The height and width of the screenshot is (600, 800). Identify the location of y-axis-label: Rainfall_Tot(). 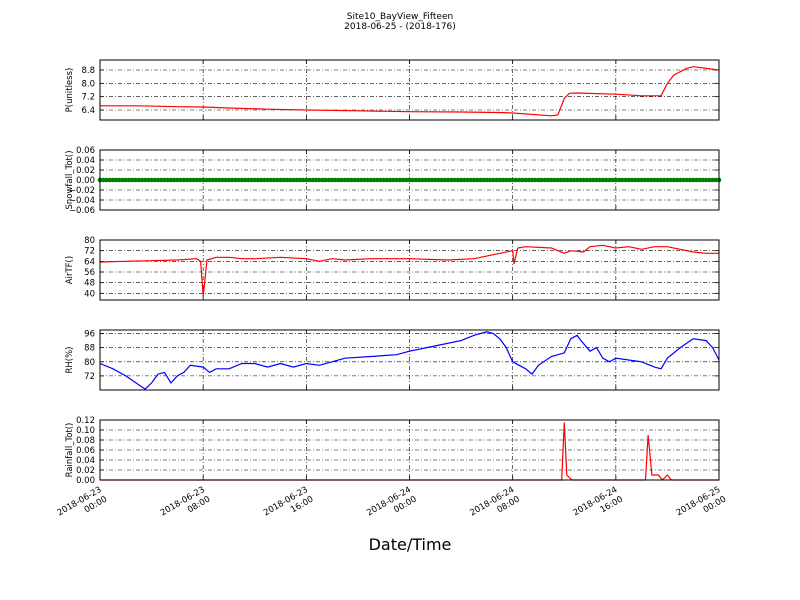
(70, 450).